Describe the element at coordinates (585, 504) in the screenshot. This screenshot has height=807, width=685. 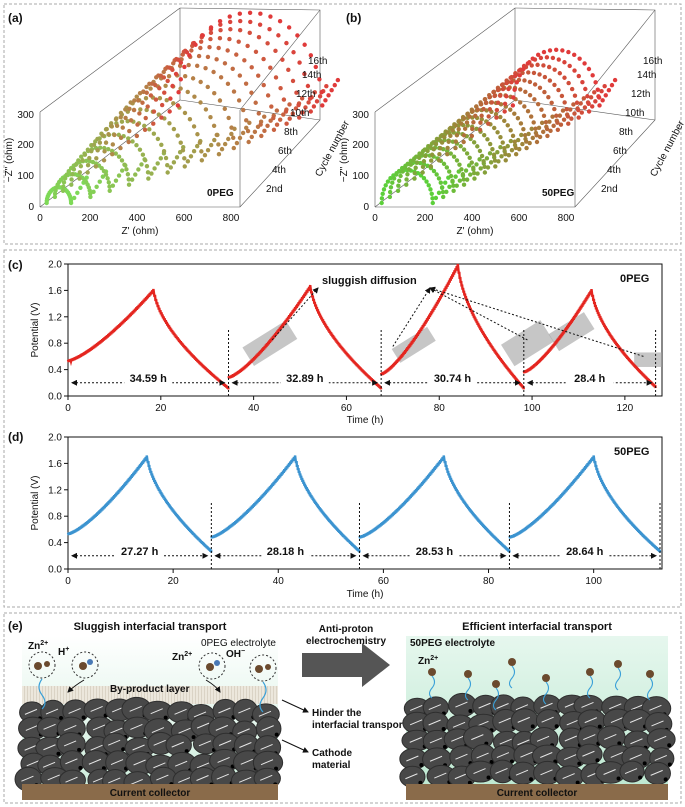
I see `potential-curve` at that location.